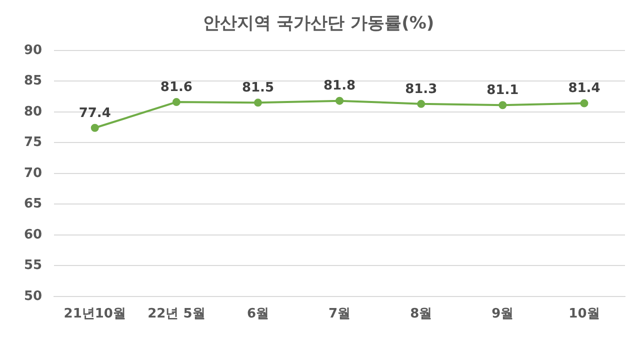 The height and width of the screenshot is (340, 643). What do you see at coordinates (584, 88) in the screenshot?
I see `data-label: 81.4` at bounding box center [584, 88].